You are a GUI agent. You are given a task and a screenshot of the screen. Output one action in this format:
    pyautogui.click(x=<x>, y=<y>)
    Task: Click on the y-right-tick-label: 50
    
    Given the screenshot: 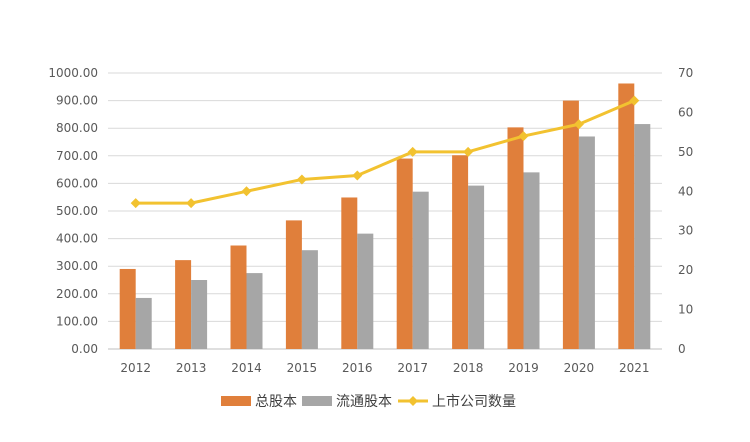 What is the action you would take?
    pyautogui.click(x=685, y=152)
    